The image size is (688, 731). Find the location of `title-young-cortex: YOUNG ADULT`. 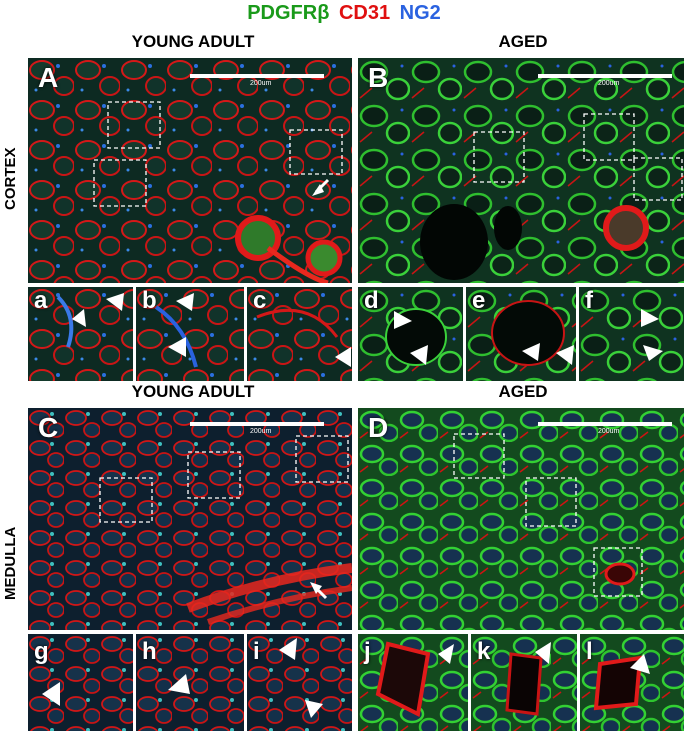

title-young-cortex: YOUNG ADULT is located at coordinates (193, 41).